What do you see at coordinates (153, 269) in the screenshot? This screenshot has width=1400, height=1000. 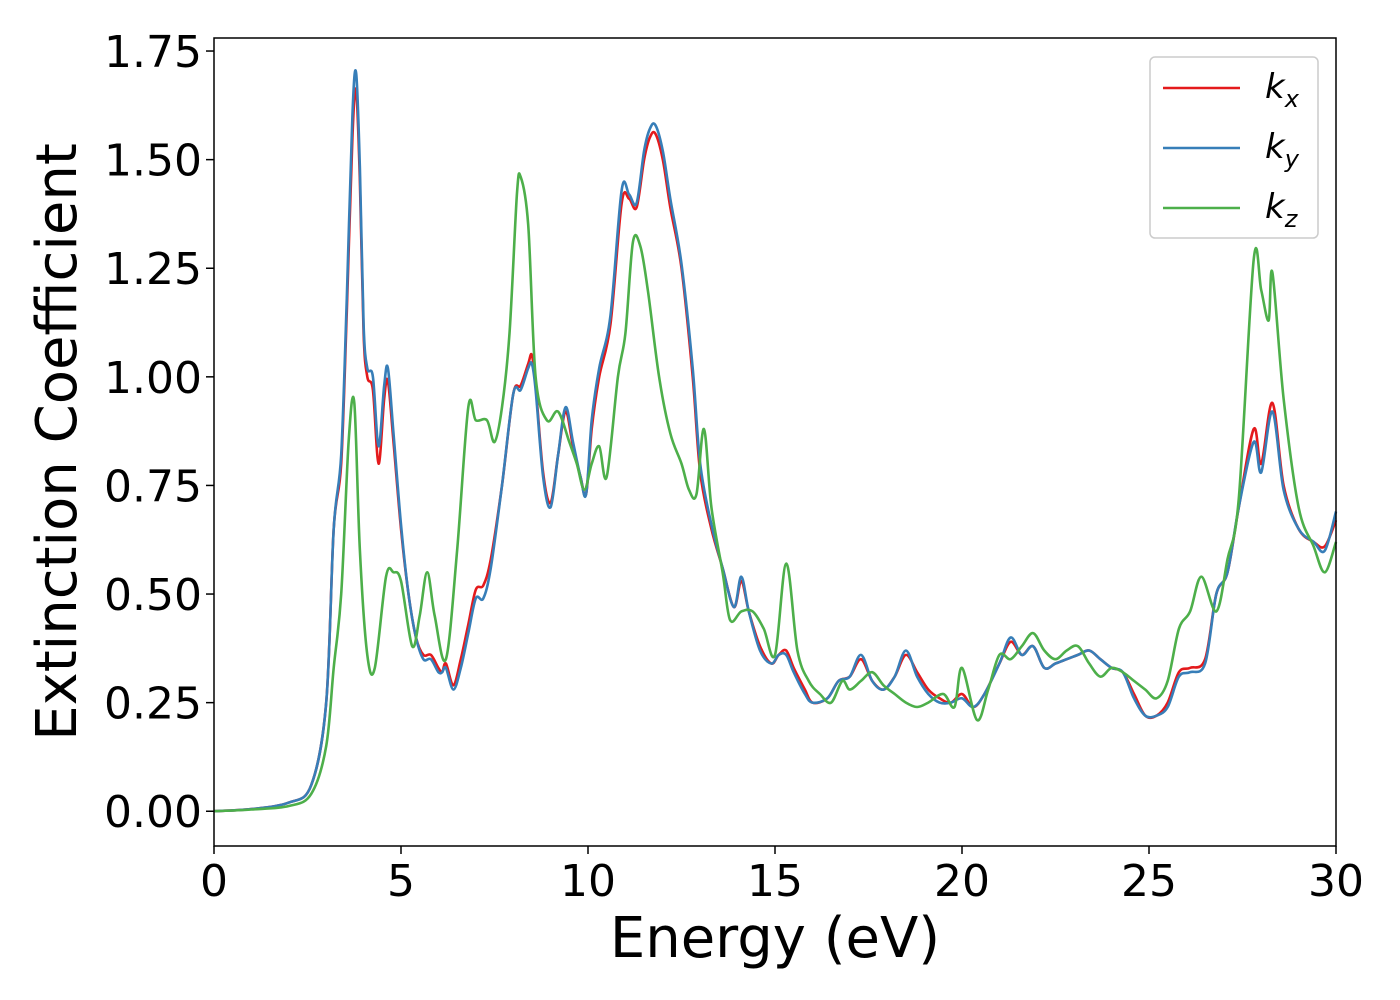 I see `y-tick-label: 1.25` at bounding box center [153, 269].